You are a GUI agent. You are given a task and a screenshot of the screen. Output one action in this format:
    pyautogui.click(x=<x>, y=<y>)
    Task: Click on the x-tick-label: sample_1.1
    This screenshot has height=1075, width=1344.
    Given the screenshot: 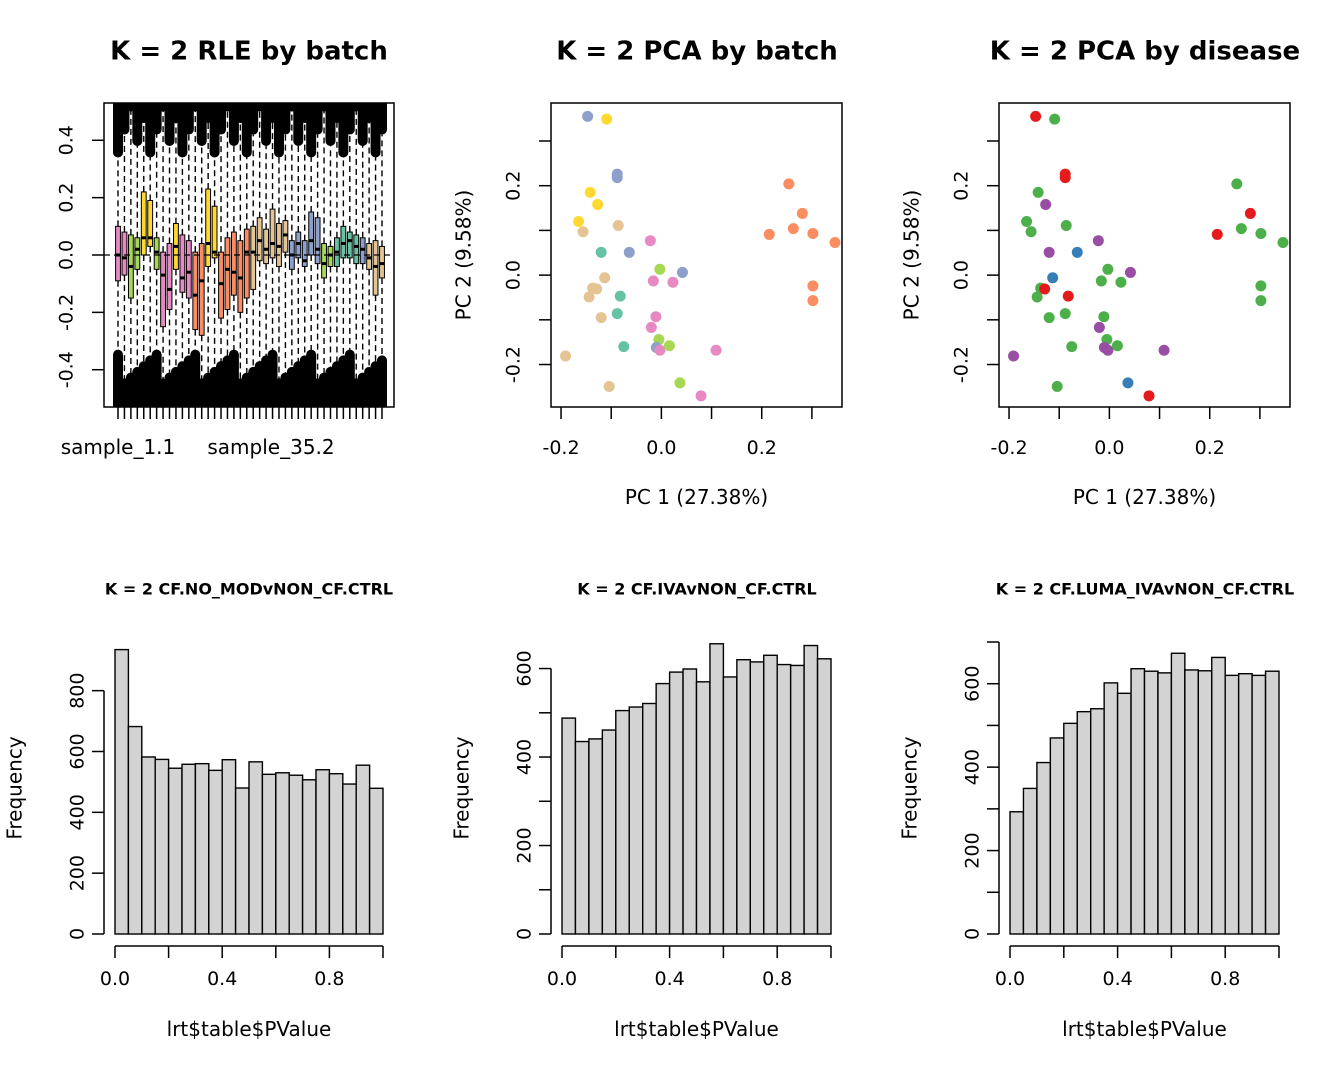 What is the action you would take?
    pyautogui.click(x=118, y=447)
    